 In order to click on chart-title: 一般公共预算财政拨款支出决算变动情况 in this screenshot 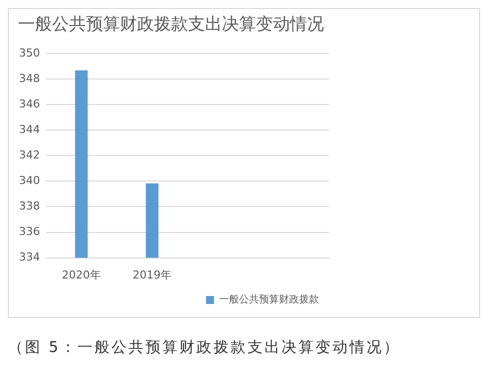, I will do `click(171, 24)`.